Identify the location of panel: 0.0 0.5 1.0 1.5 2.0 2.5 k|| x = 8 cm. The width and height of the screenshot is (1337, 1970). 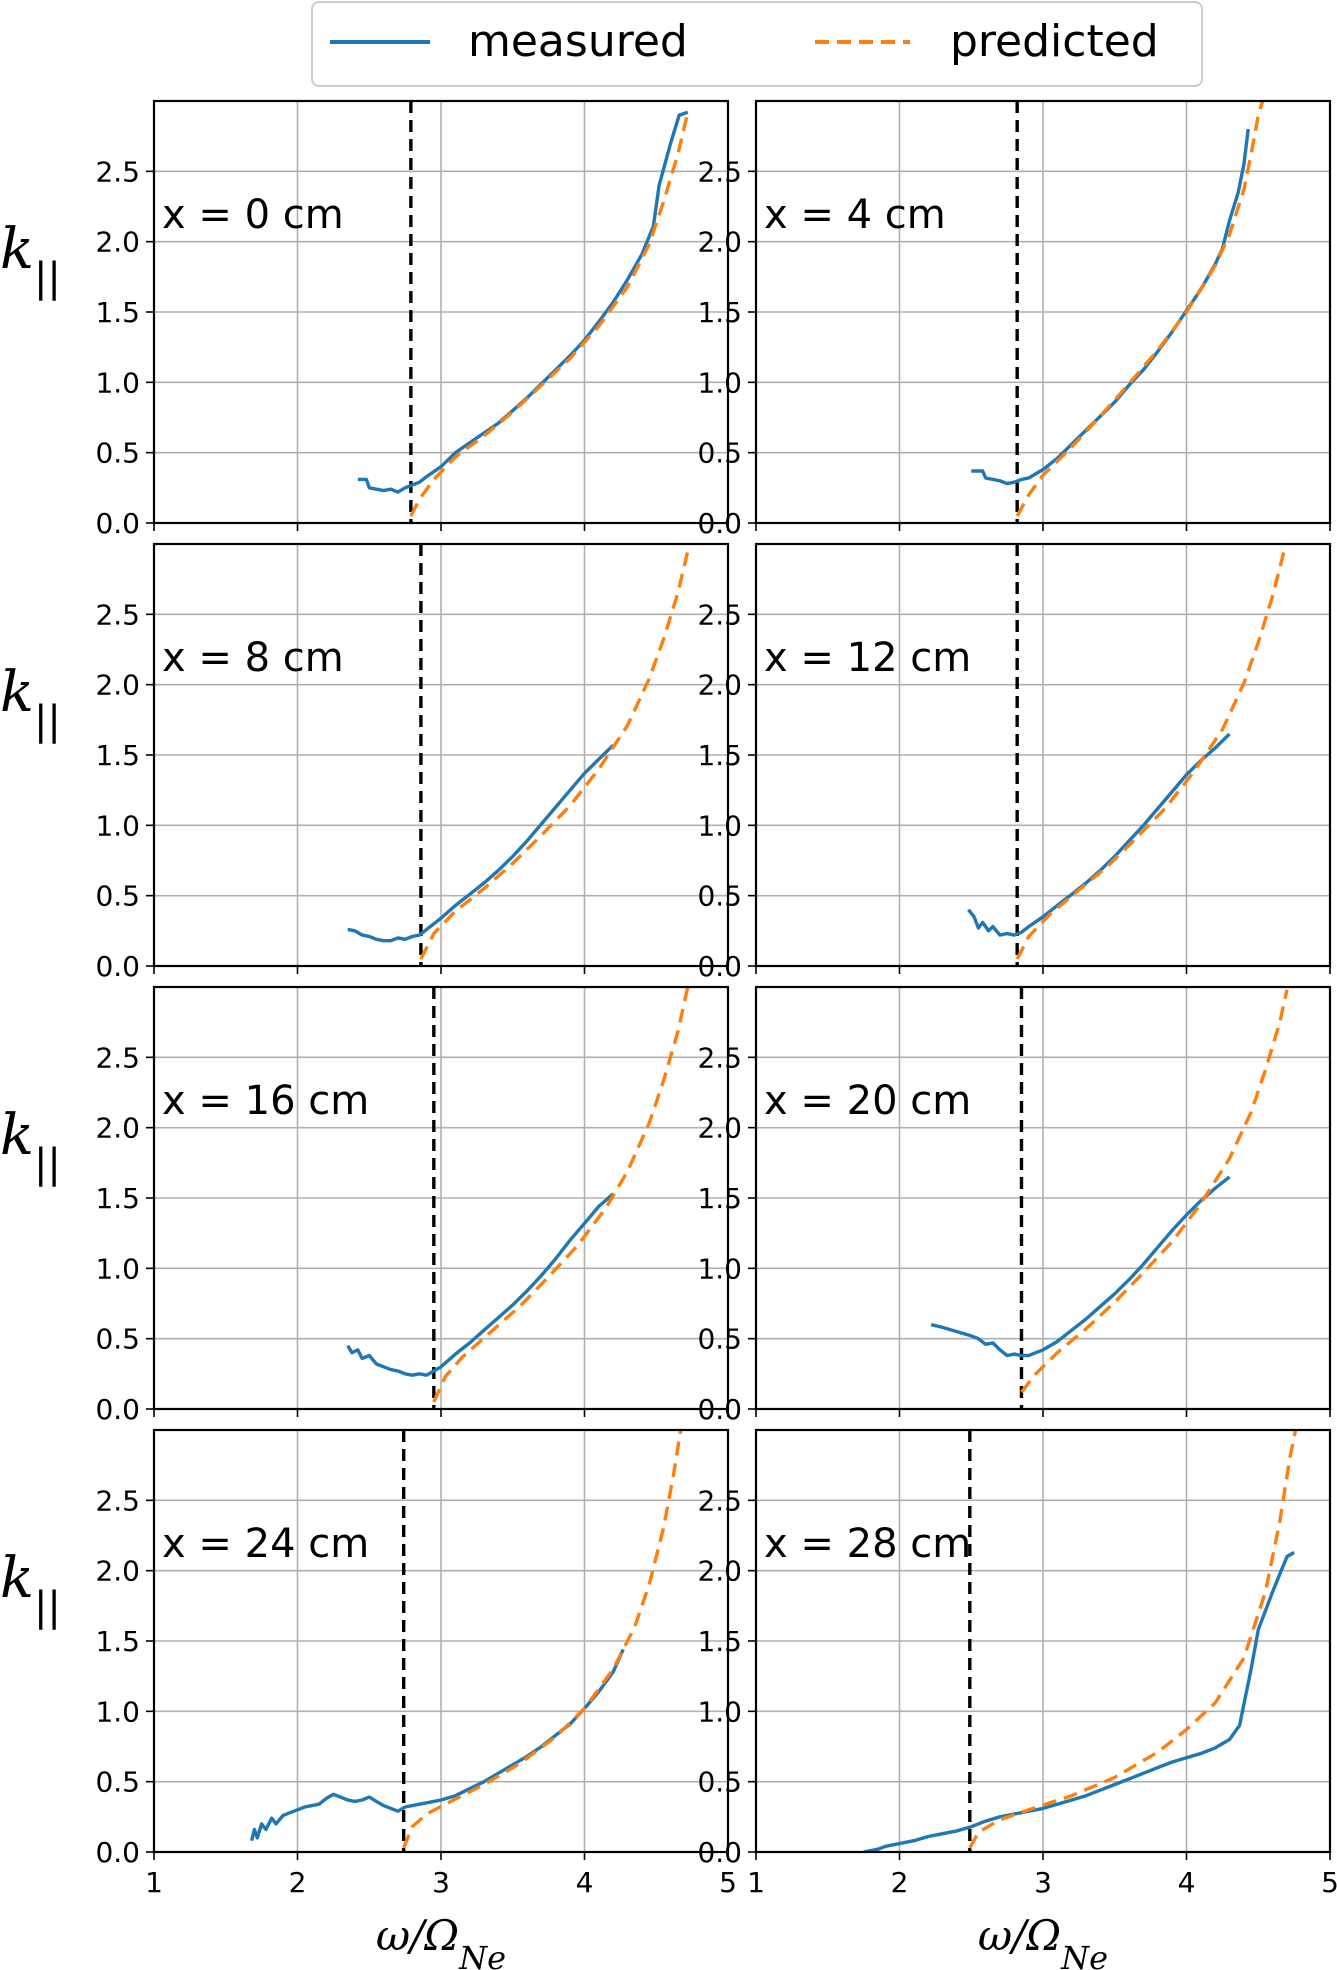
(365, 762).